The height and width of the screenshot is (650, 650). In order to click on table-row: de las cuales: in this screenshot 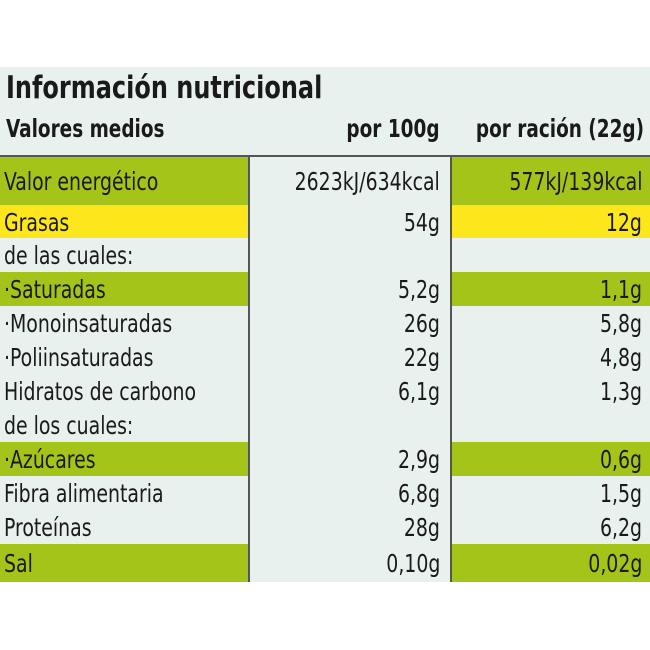, I will do `click(325, 255)`.